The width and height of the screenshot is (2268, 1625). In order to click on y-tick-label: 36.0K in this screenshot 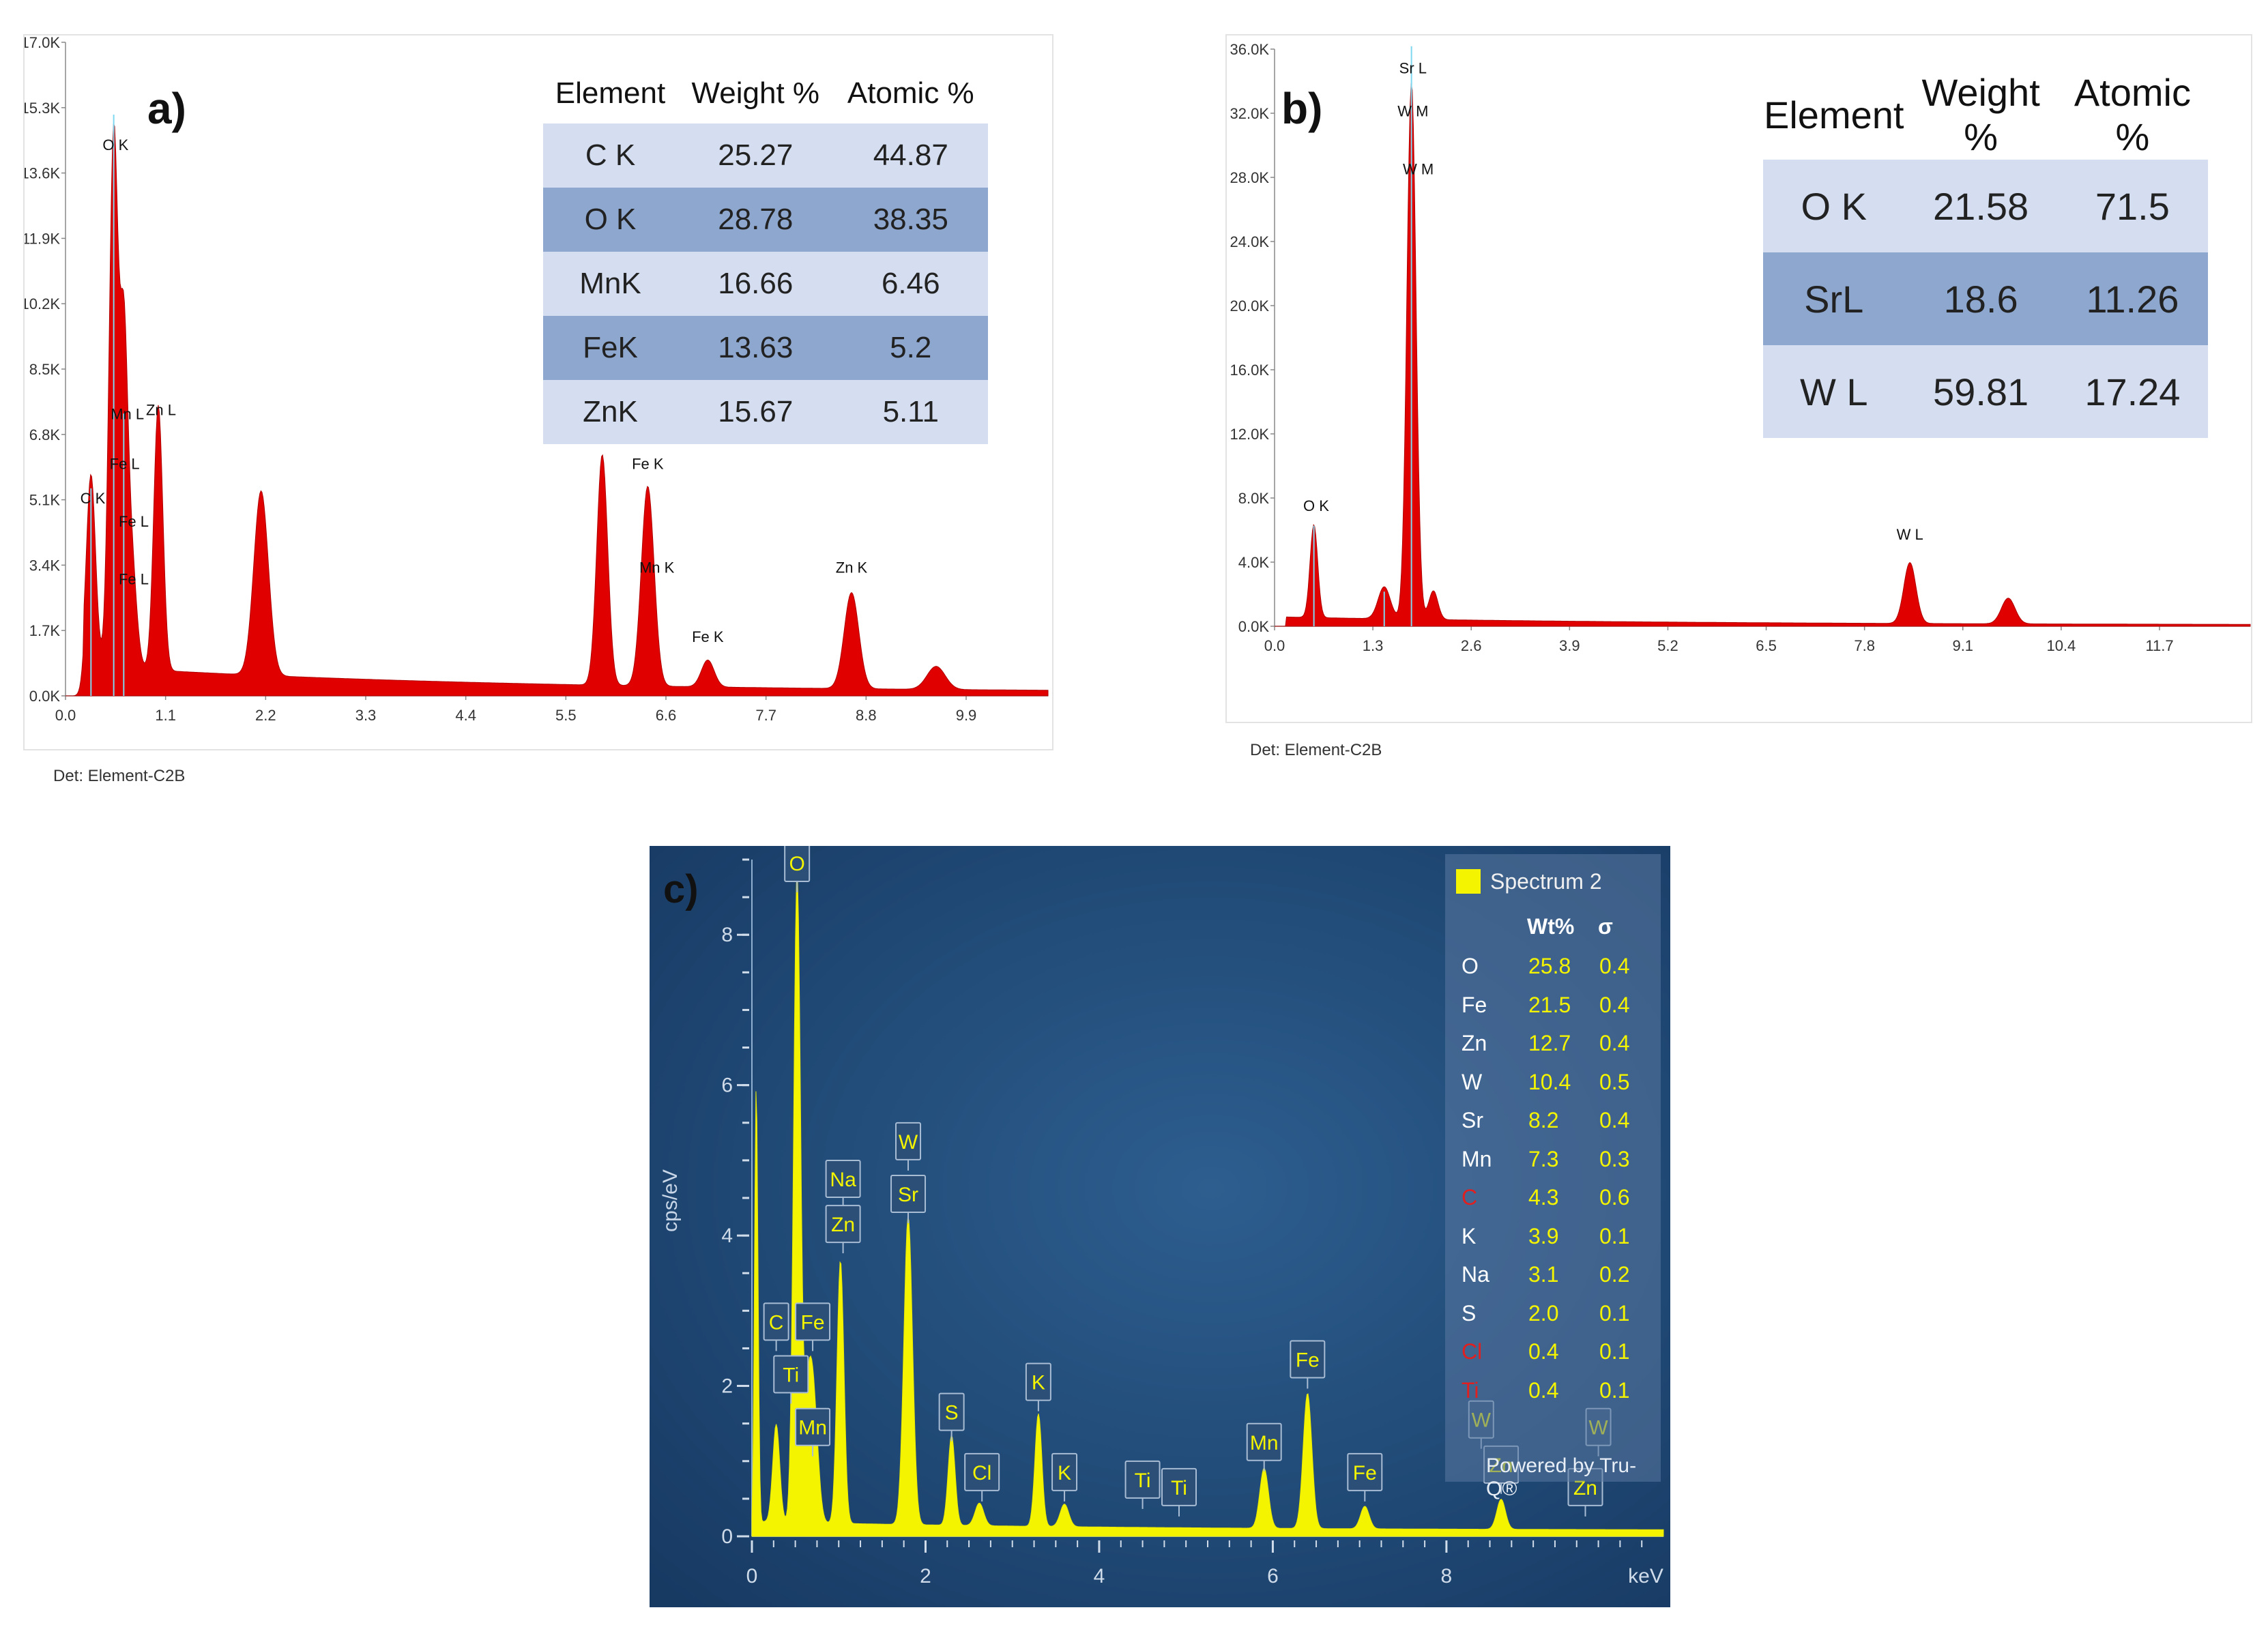, I will do `click(1250, 49)`.